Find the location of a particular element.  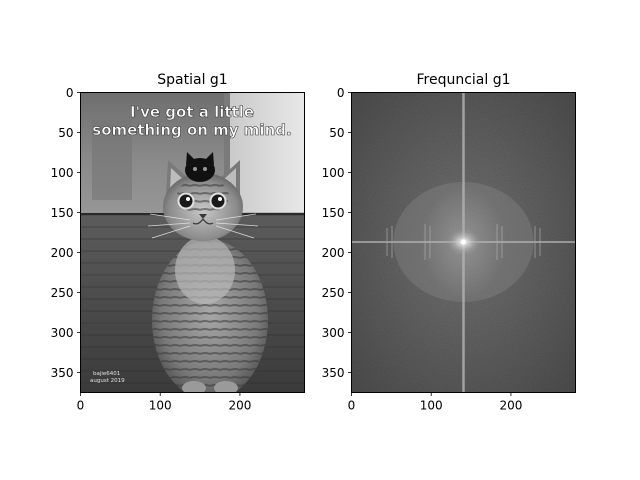

cat-eye-right is located at coordinates (218, 201).